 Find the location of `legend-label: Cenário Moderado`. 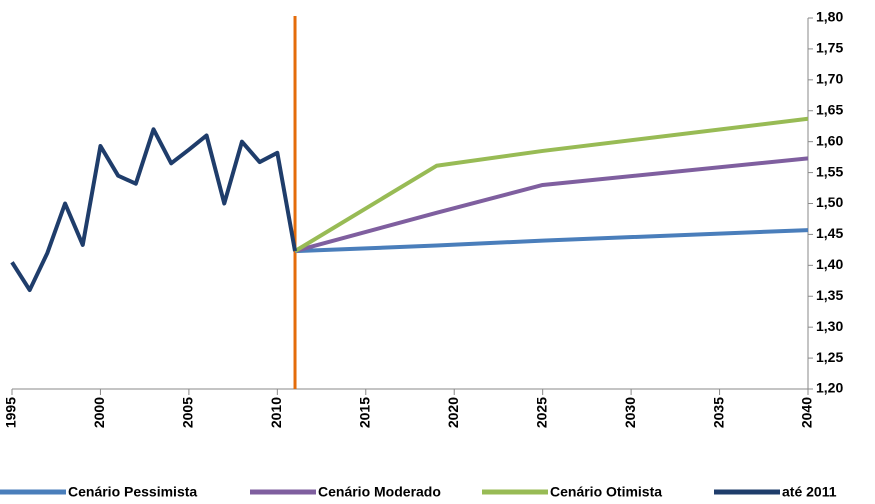

legend-label: Cenário Moderado is located at coordinates (379, 492).